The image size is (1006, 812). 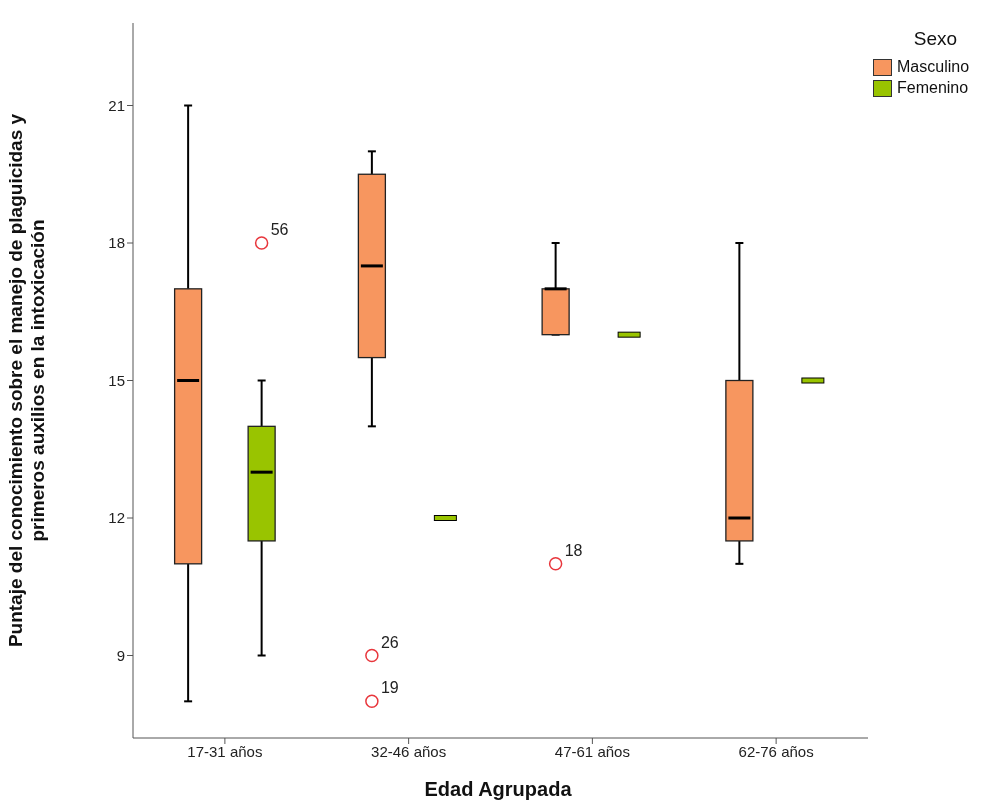 I want to click on x-tick-label: 17-31 años, so click(x=225, y=751).